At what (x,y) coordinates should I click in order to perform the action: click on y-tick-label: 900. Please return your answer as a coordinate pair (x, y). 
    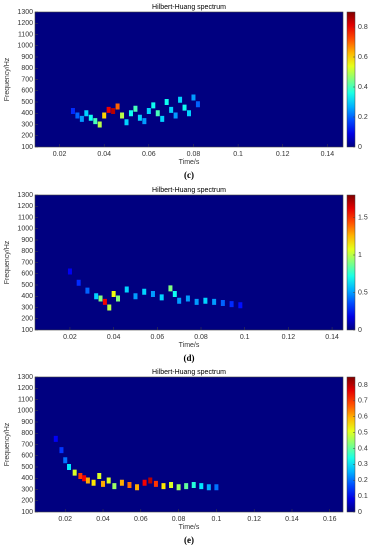
    Looking at the image, I should click on (27, 57).